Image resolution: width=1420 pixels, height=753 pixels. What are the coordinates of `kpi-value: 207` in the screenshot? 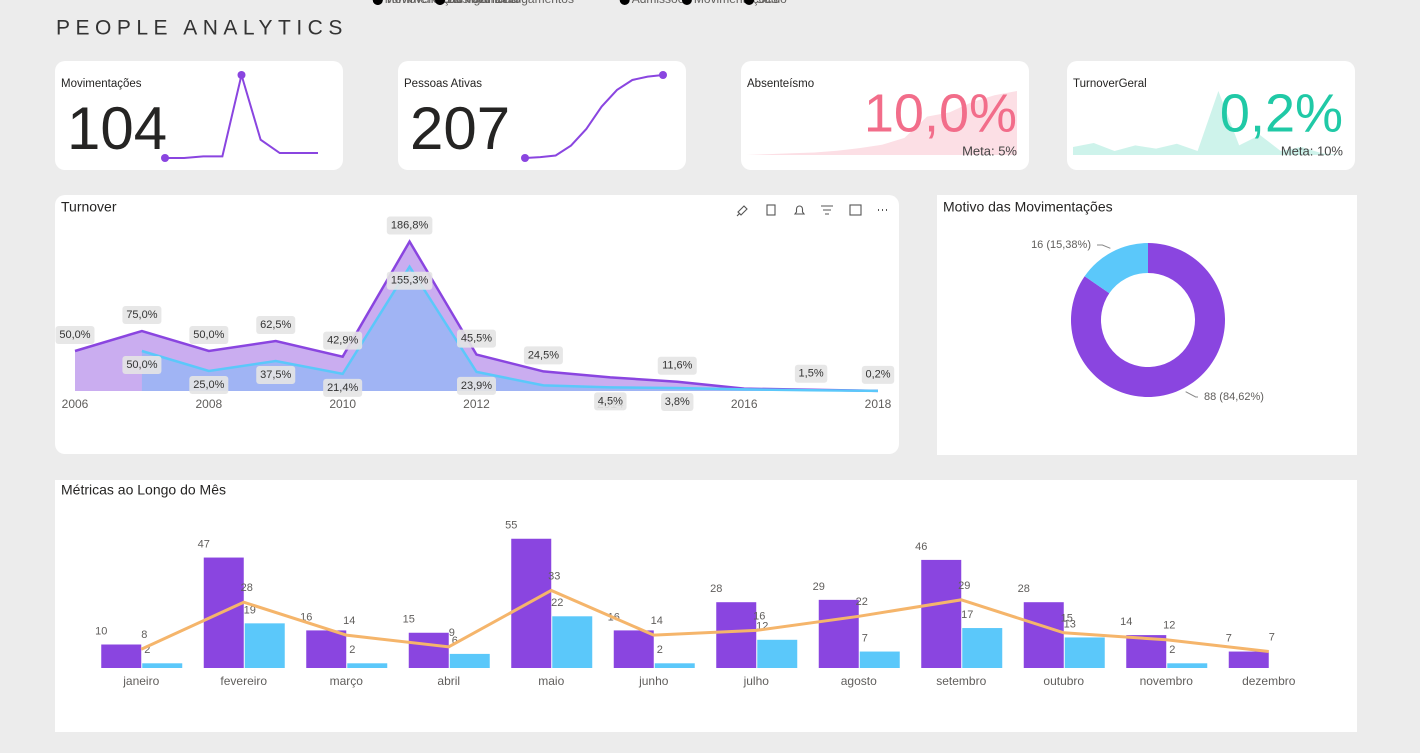 It's located at (460, 128).